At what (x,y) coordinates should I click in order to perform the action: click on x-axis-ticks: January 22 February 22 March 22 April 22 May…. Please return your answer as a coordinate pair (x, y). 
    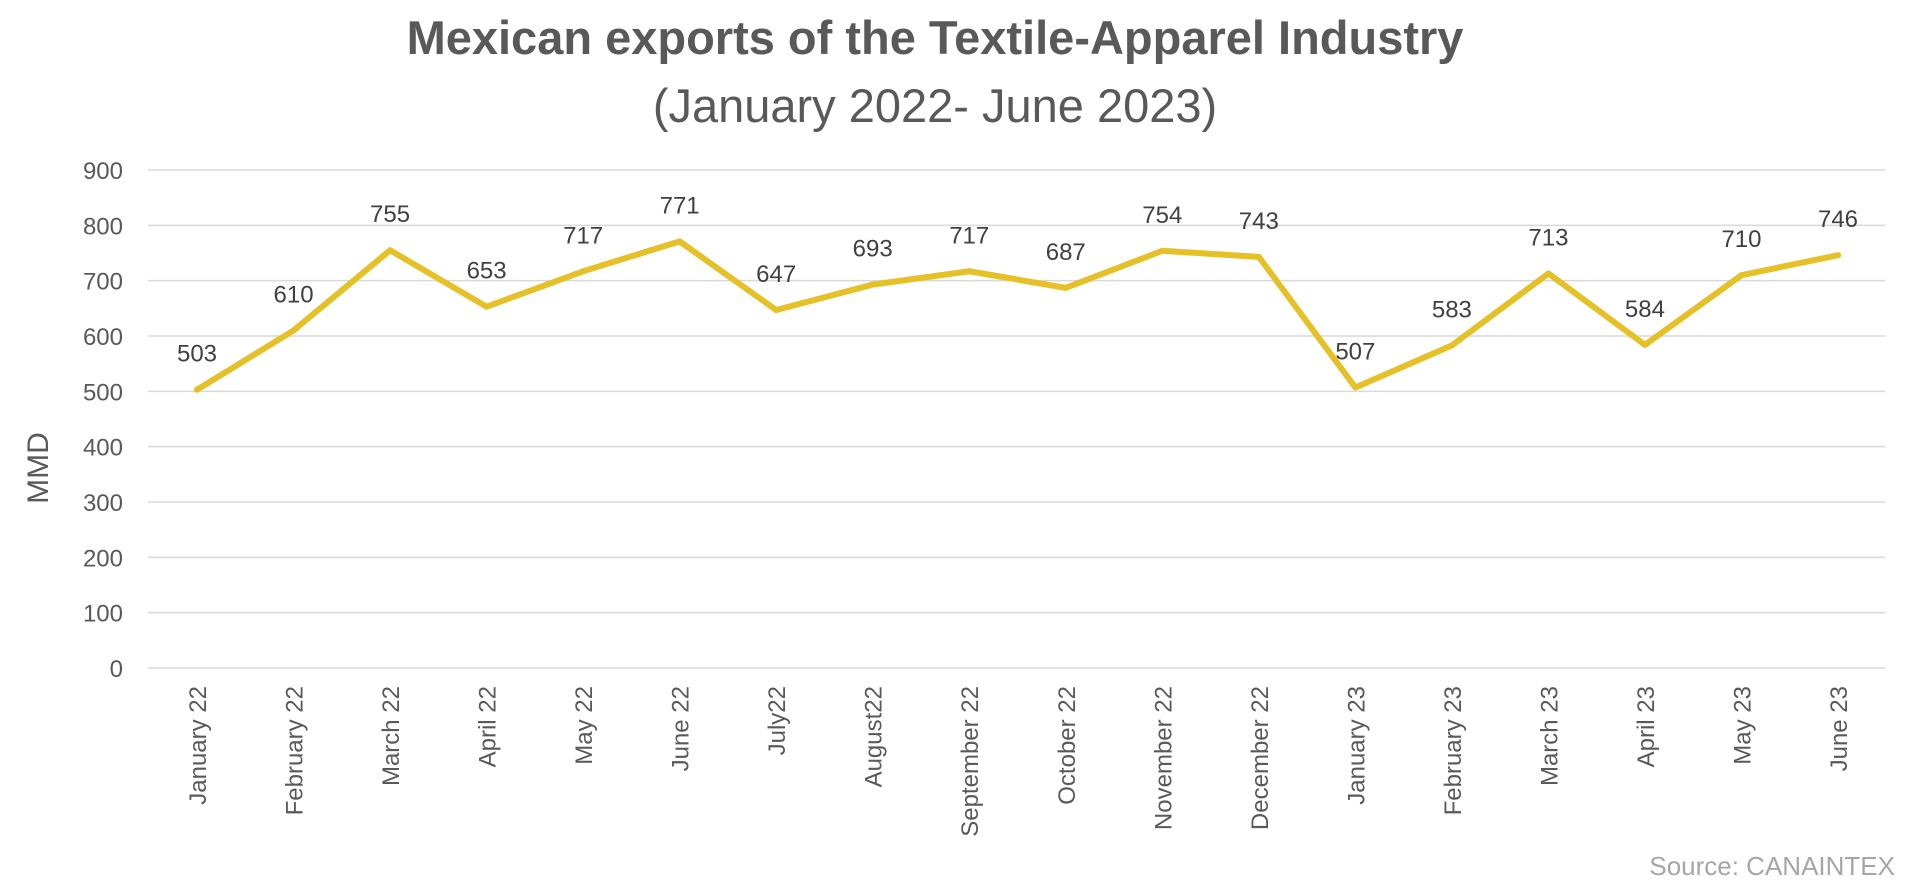
    Looking at the image, I should click on (1019, 761).